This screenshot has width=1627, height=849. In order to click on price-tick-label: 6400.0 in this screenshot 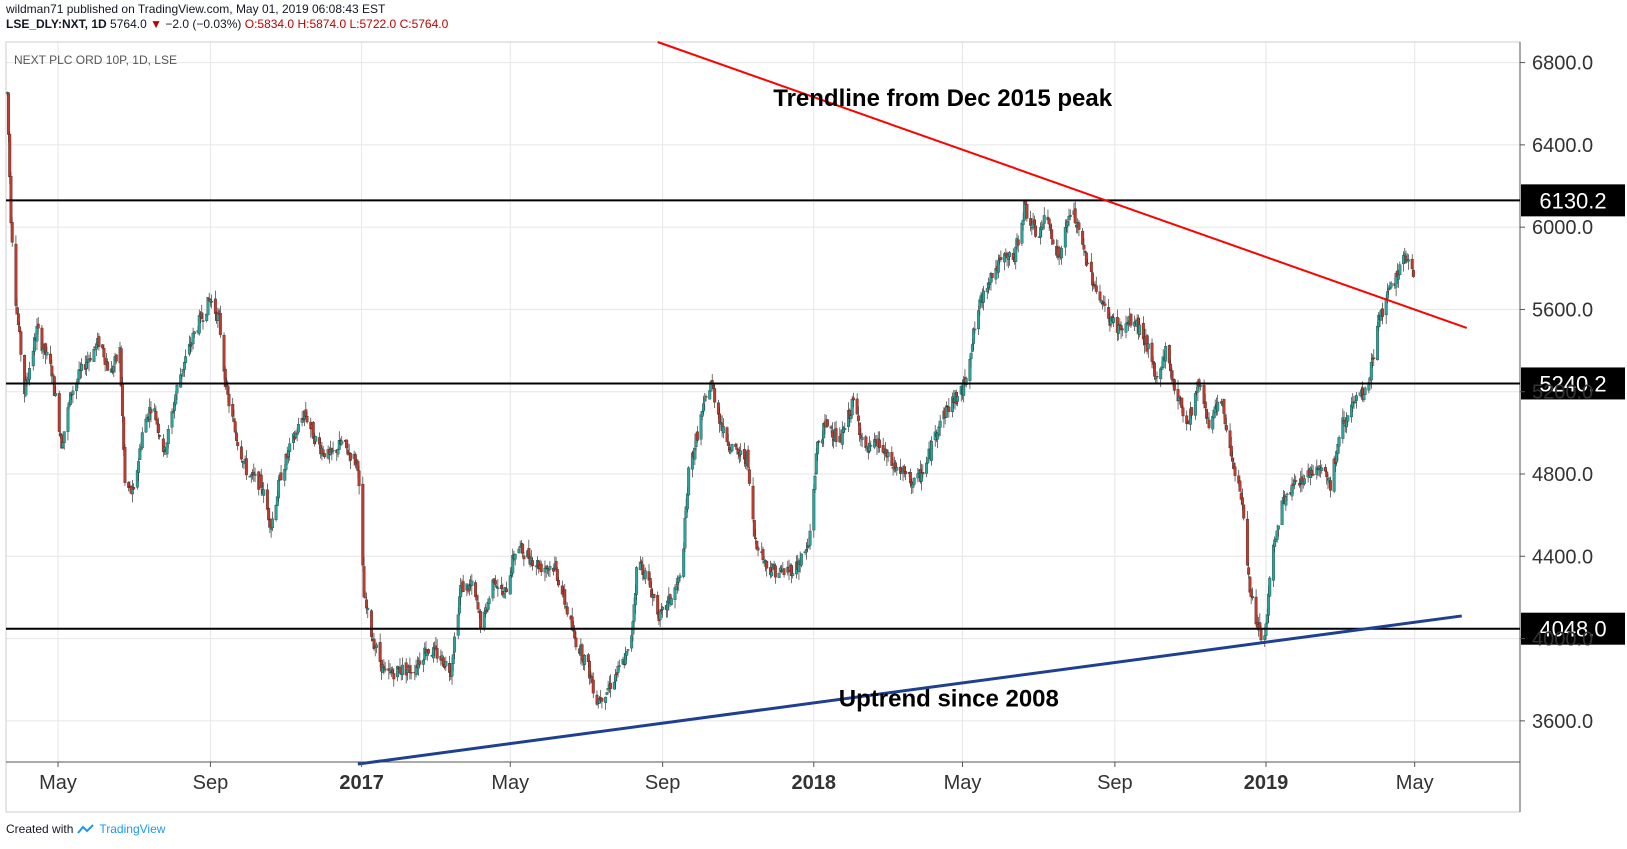, I will do `click(1562, 146)`.